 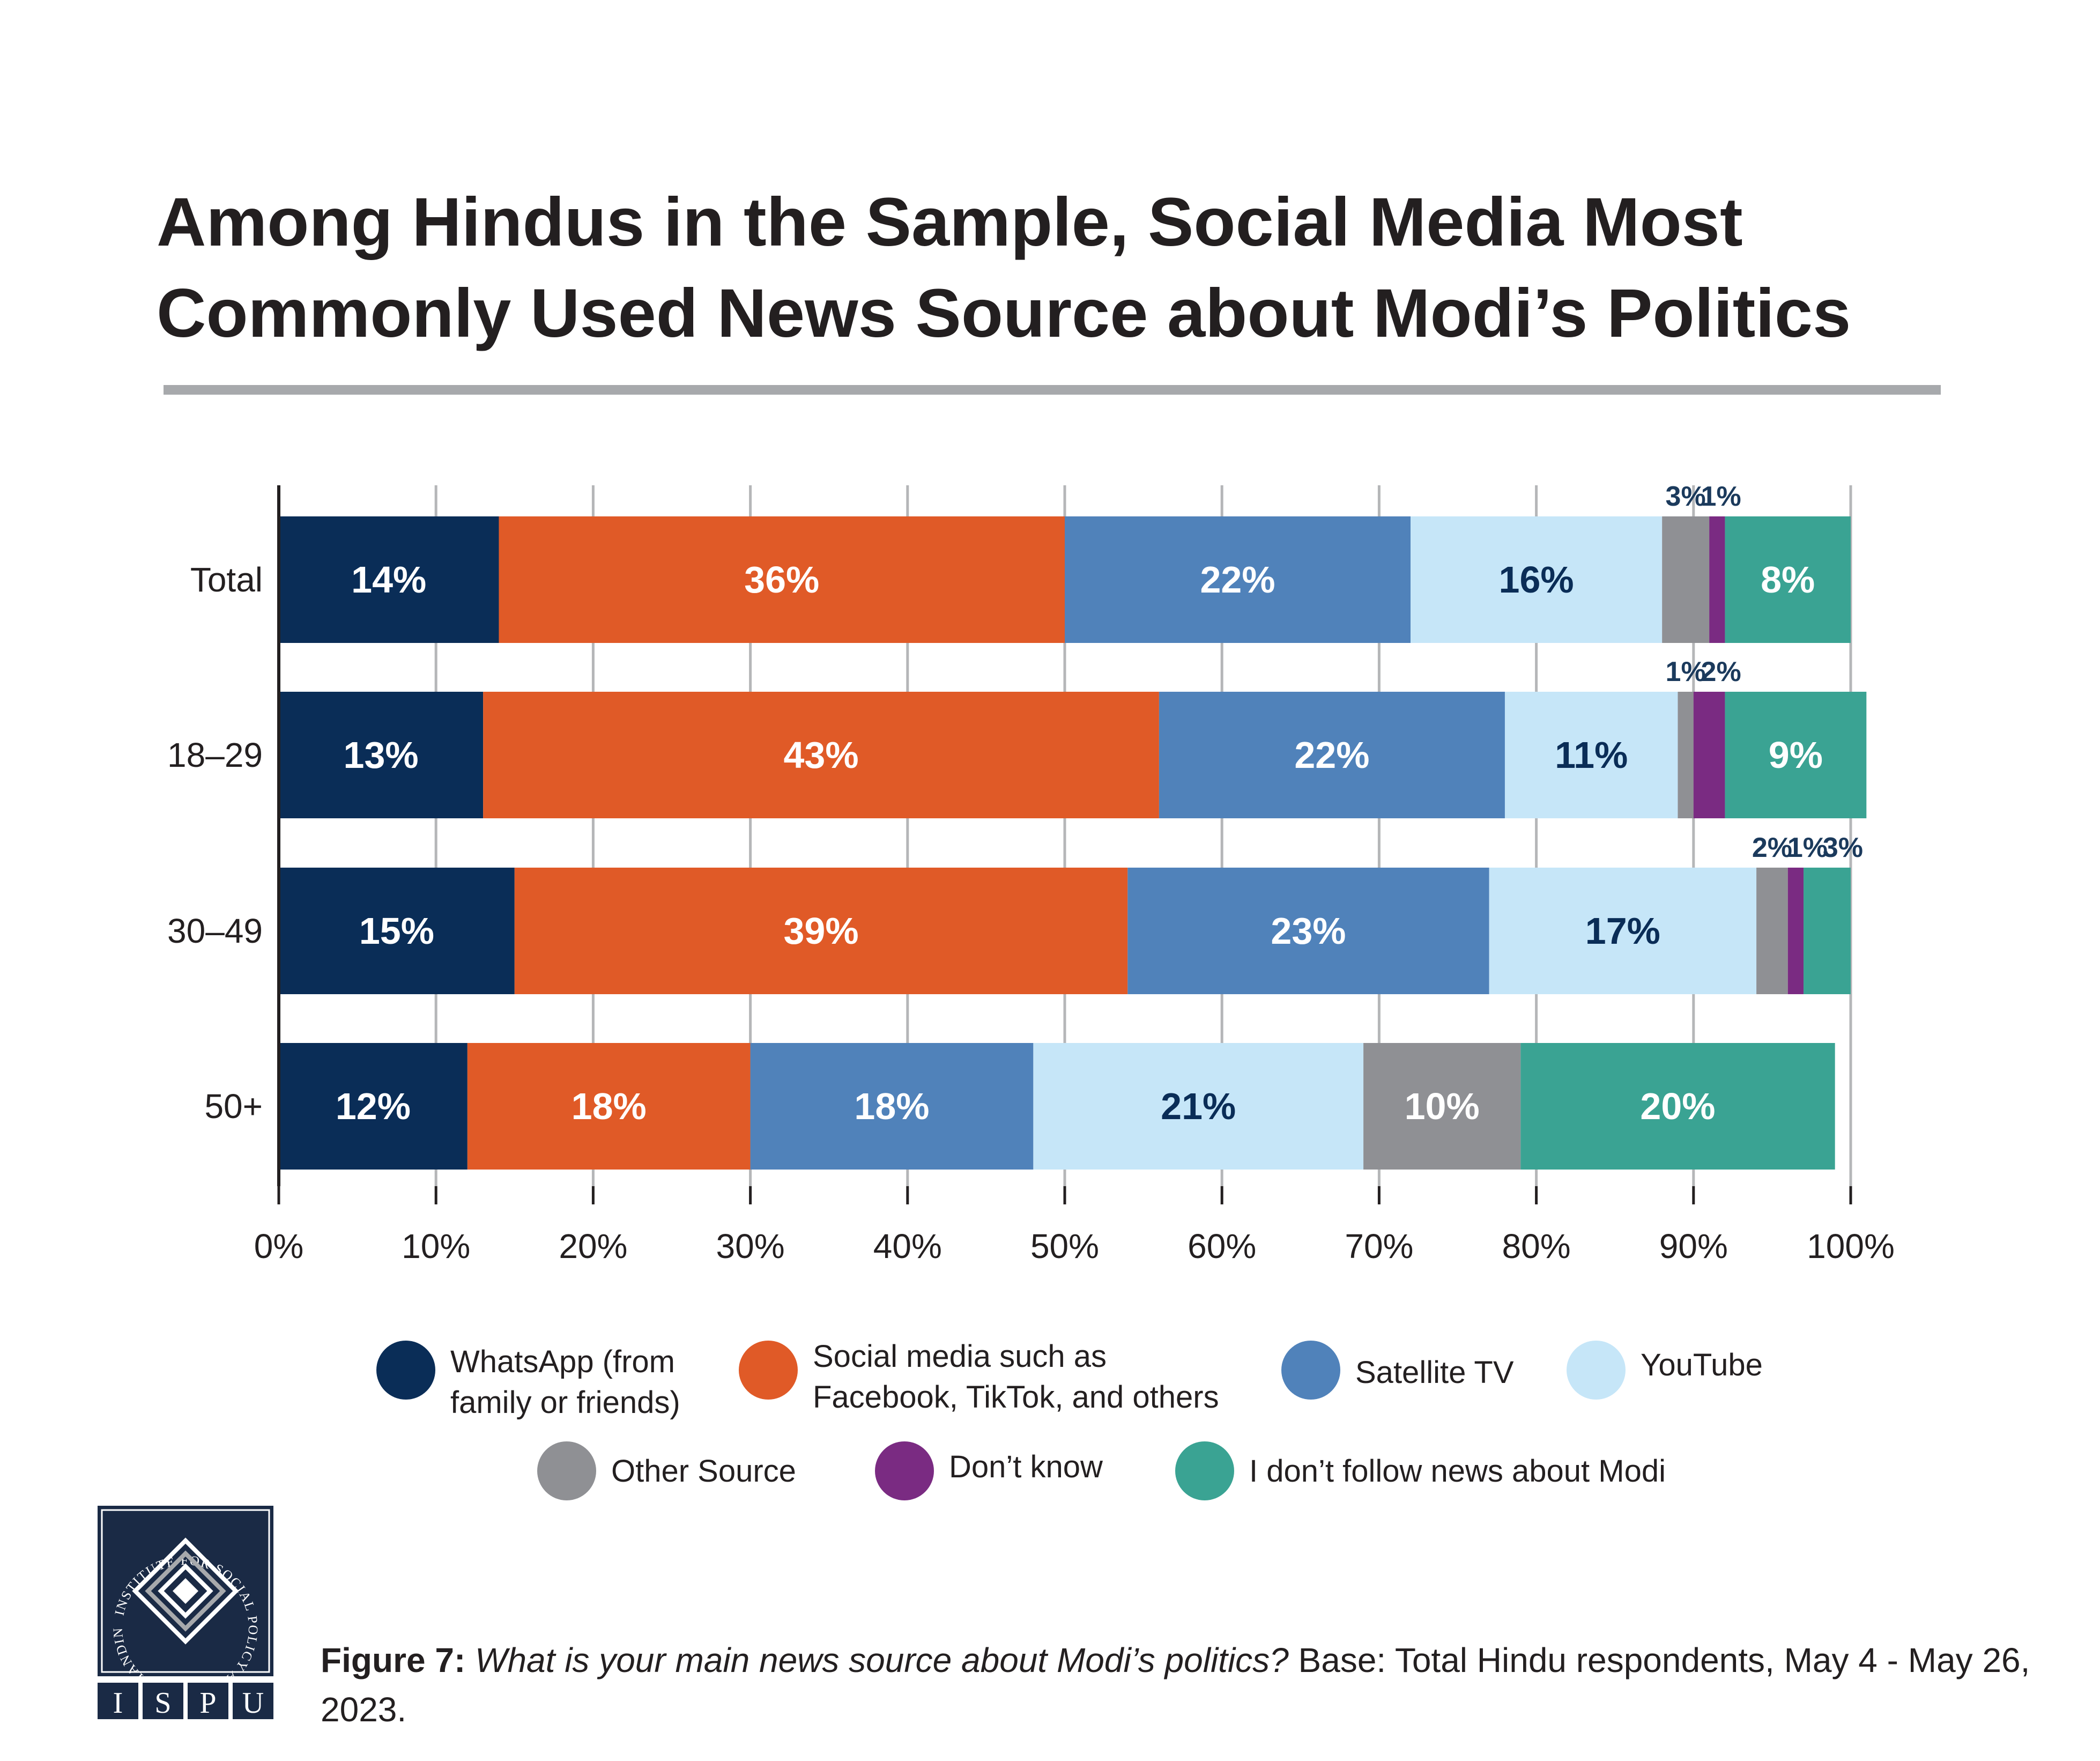 What do you see at coordinates (405, 1370) in the screenshot?
I see `legend-swatch-whatsapp` at bounding box center [405, 1370].